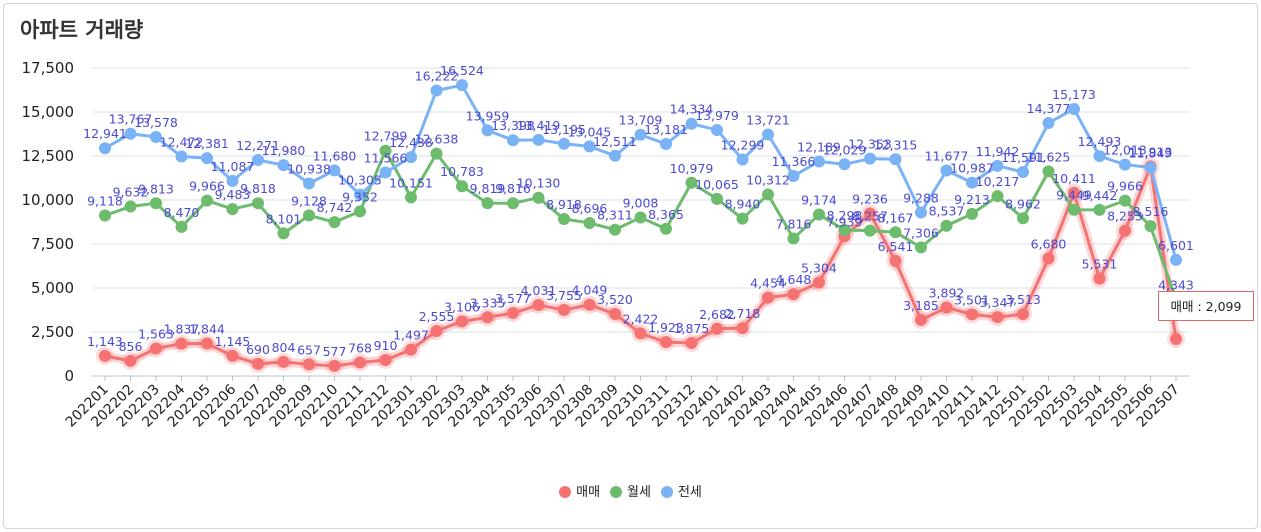  I want to click on legend-item: 월세, so click(630, 490).